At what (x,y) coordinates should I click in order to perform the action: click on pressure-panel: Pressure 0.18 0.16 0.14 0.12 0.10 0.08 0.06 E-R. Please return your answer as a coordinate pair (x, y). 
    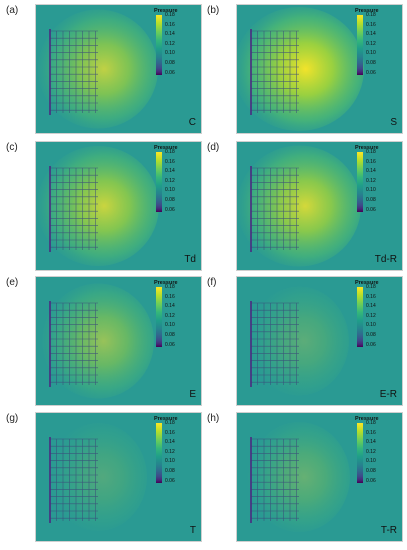
    Looking at the image, I should click on (319, 341).